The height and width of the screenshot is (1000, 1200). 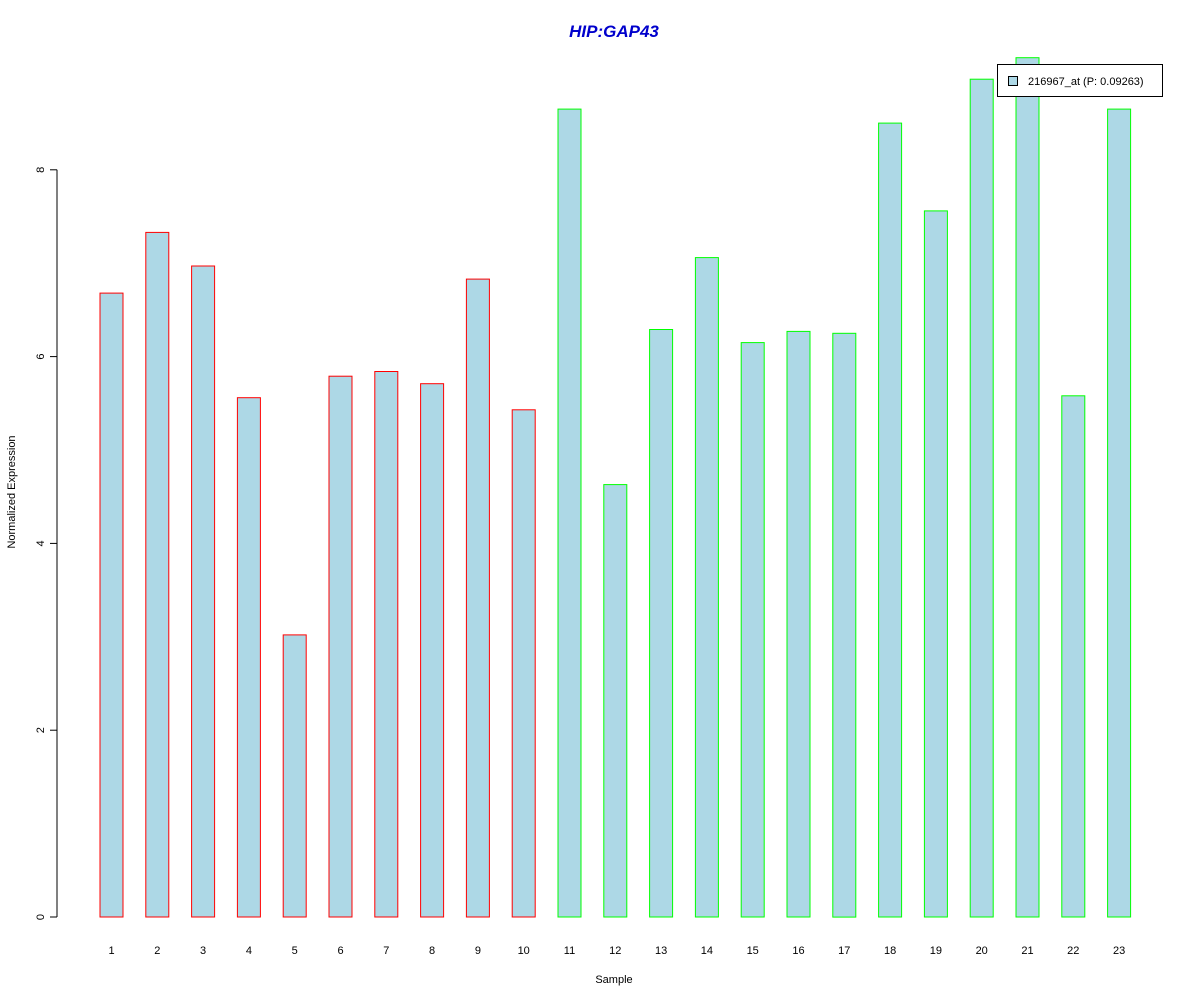 What do you see at coordinates (1086, 82) in the screenshot?
I see `legend-label: 216967_at (P: 0.09263)` at bounding box center [1086, 82].